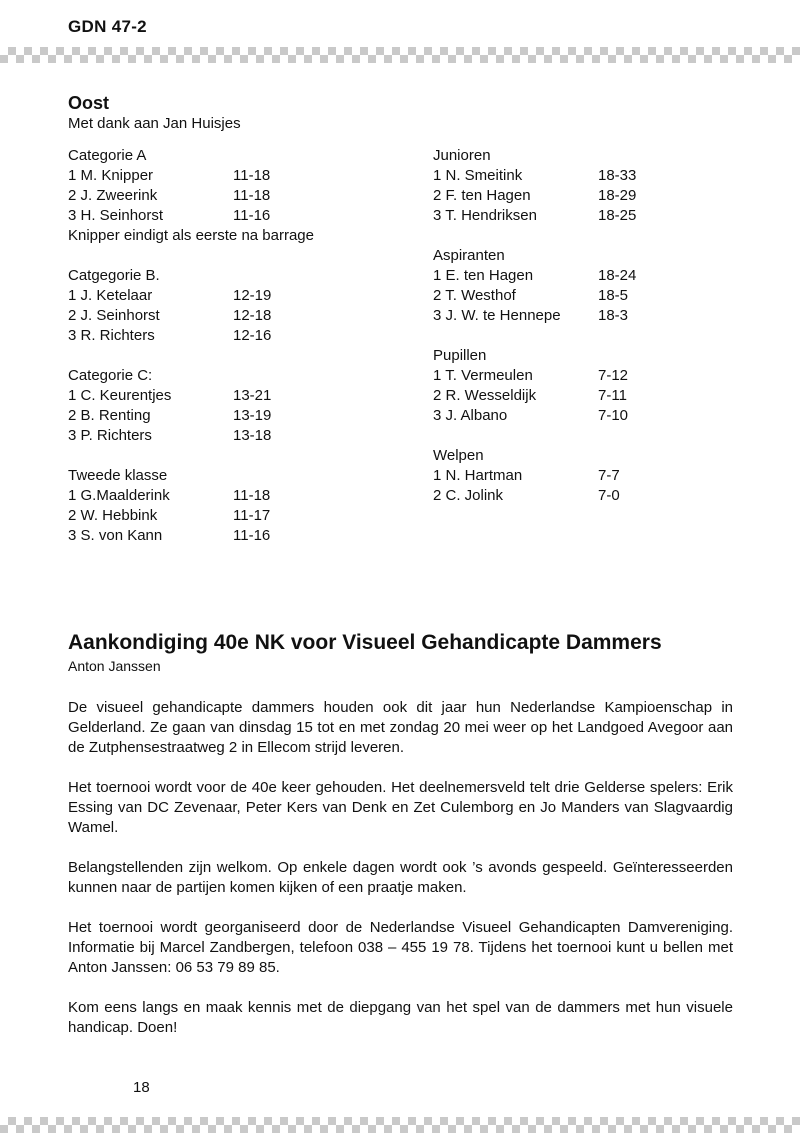 The height and width of the screenshot is (1134, 800). Describe the element at coordinates (617, 275) in the screenshot. I see `player-score: 18-24` at that location.